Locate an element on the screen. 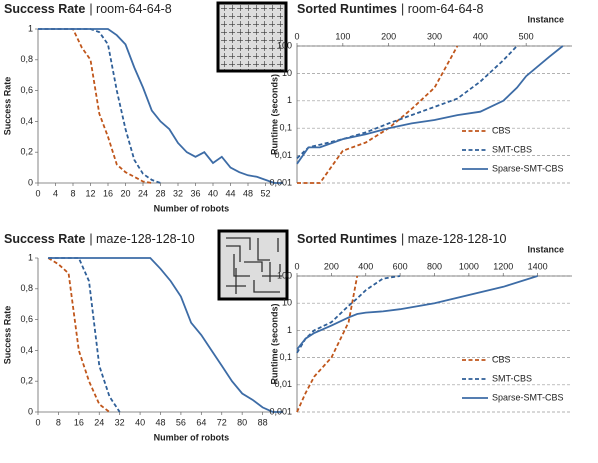 This screenshot has width=598, height=463. x-tick-label: 1400 is located at coordinates (538, 266).